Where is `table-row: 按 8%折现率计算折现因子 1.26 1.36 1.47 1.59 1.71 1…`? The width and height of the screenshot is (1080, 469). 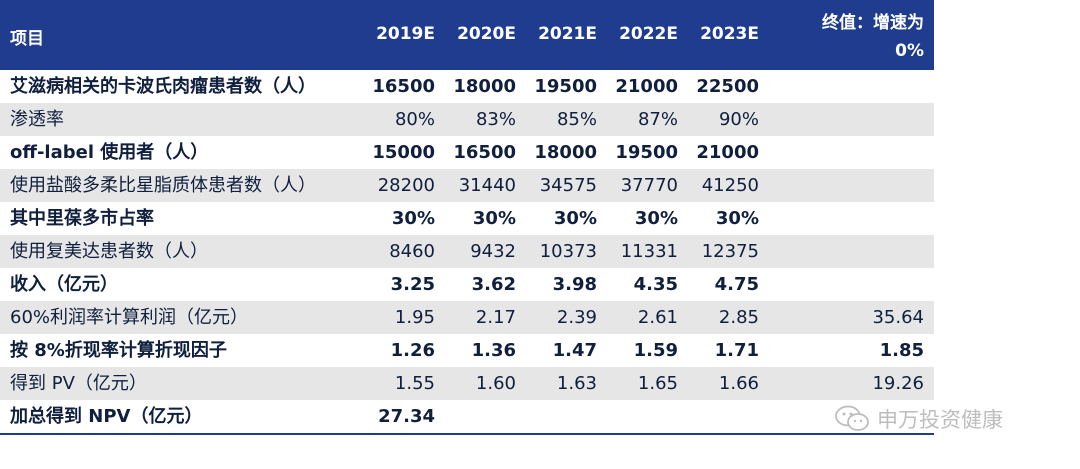
table-row: 按 8%折现率计算折现因子 1.26 1.36 1.47 1.59 1.71 1… is located at coordinates (467, 350).